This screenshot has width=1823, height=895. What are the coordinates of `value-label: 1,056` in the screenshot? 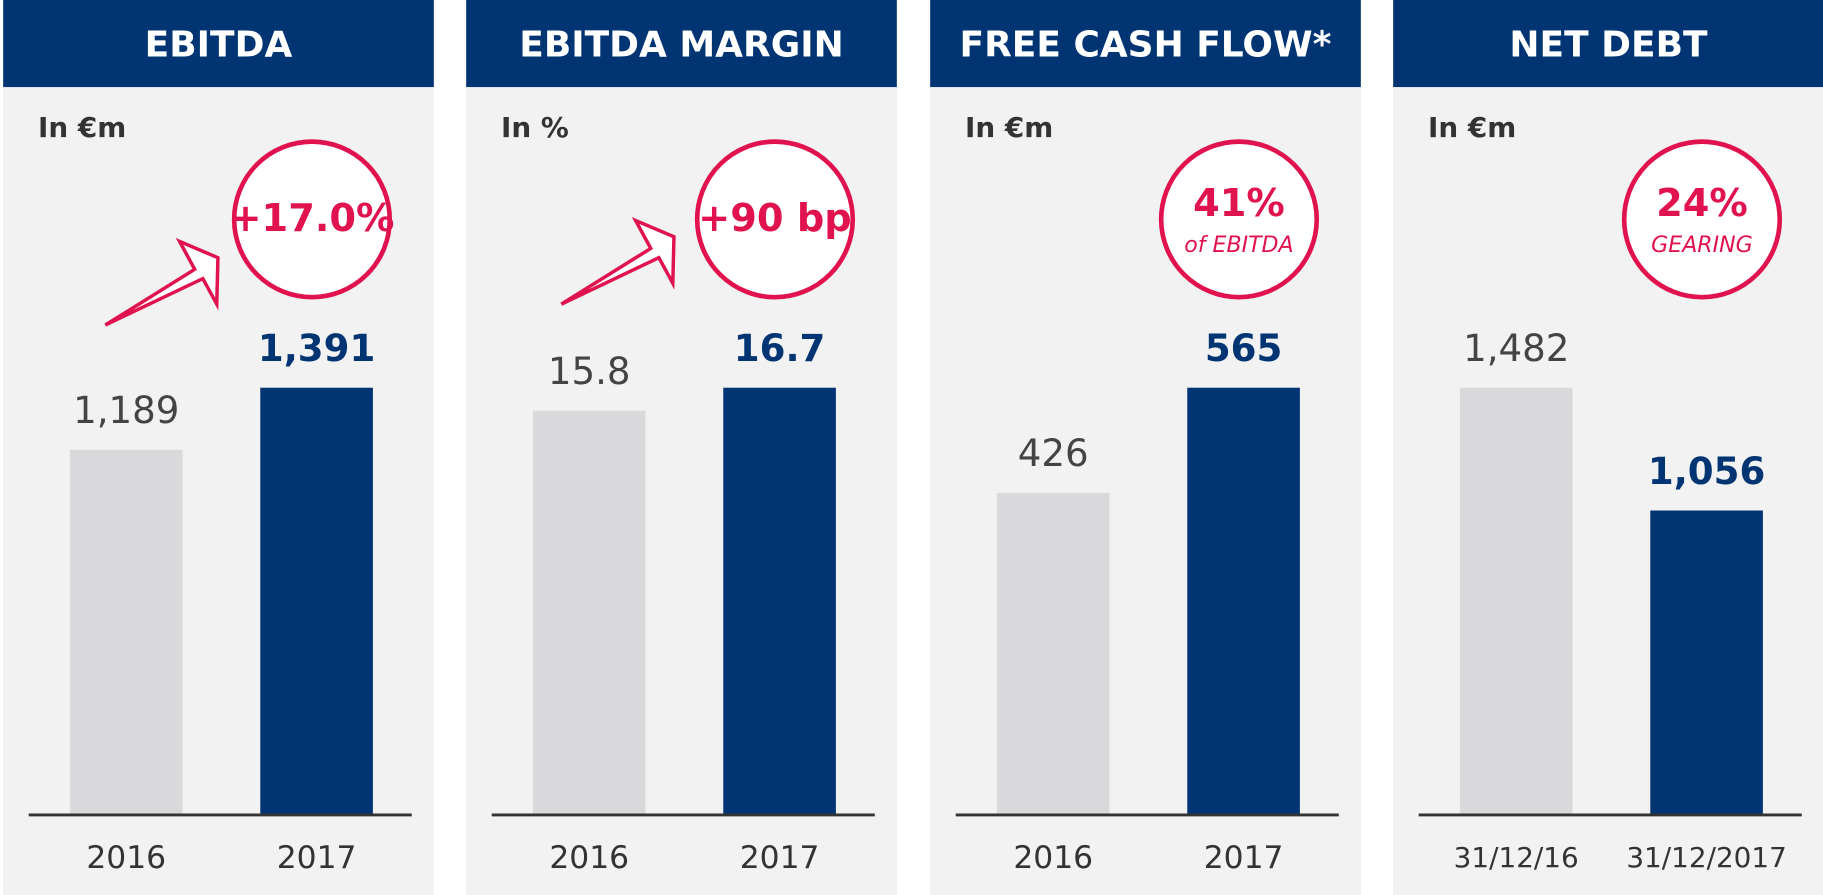 It's located at (1706, 471).